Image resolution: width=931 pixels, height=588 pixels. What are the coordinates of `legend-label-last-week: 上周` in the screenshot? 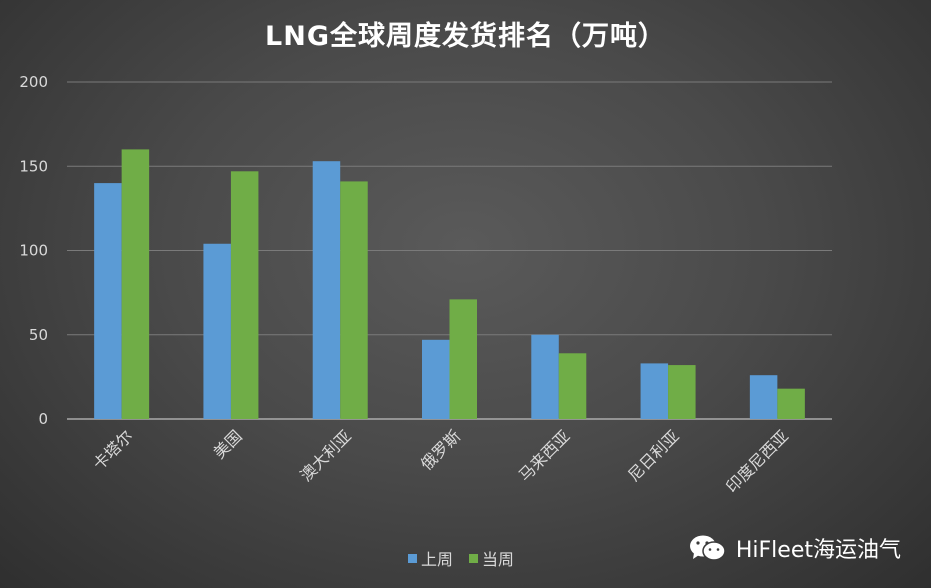 It's located at (437, 559).